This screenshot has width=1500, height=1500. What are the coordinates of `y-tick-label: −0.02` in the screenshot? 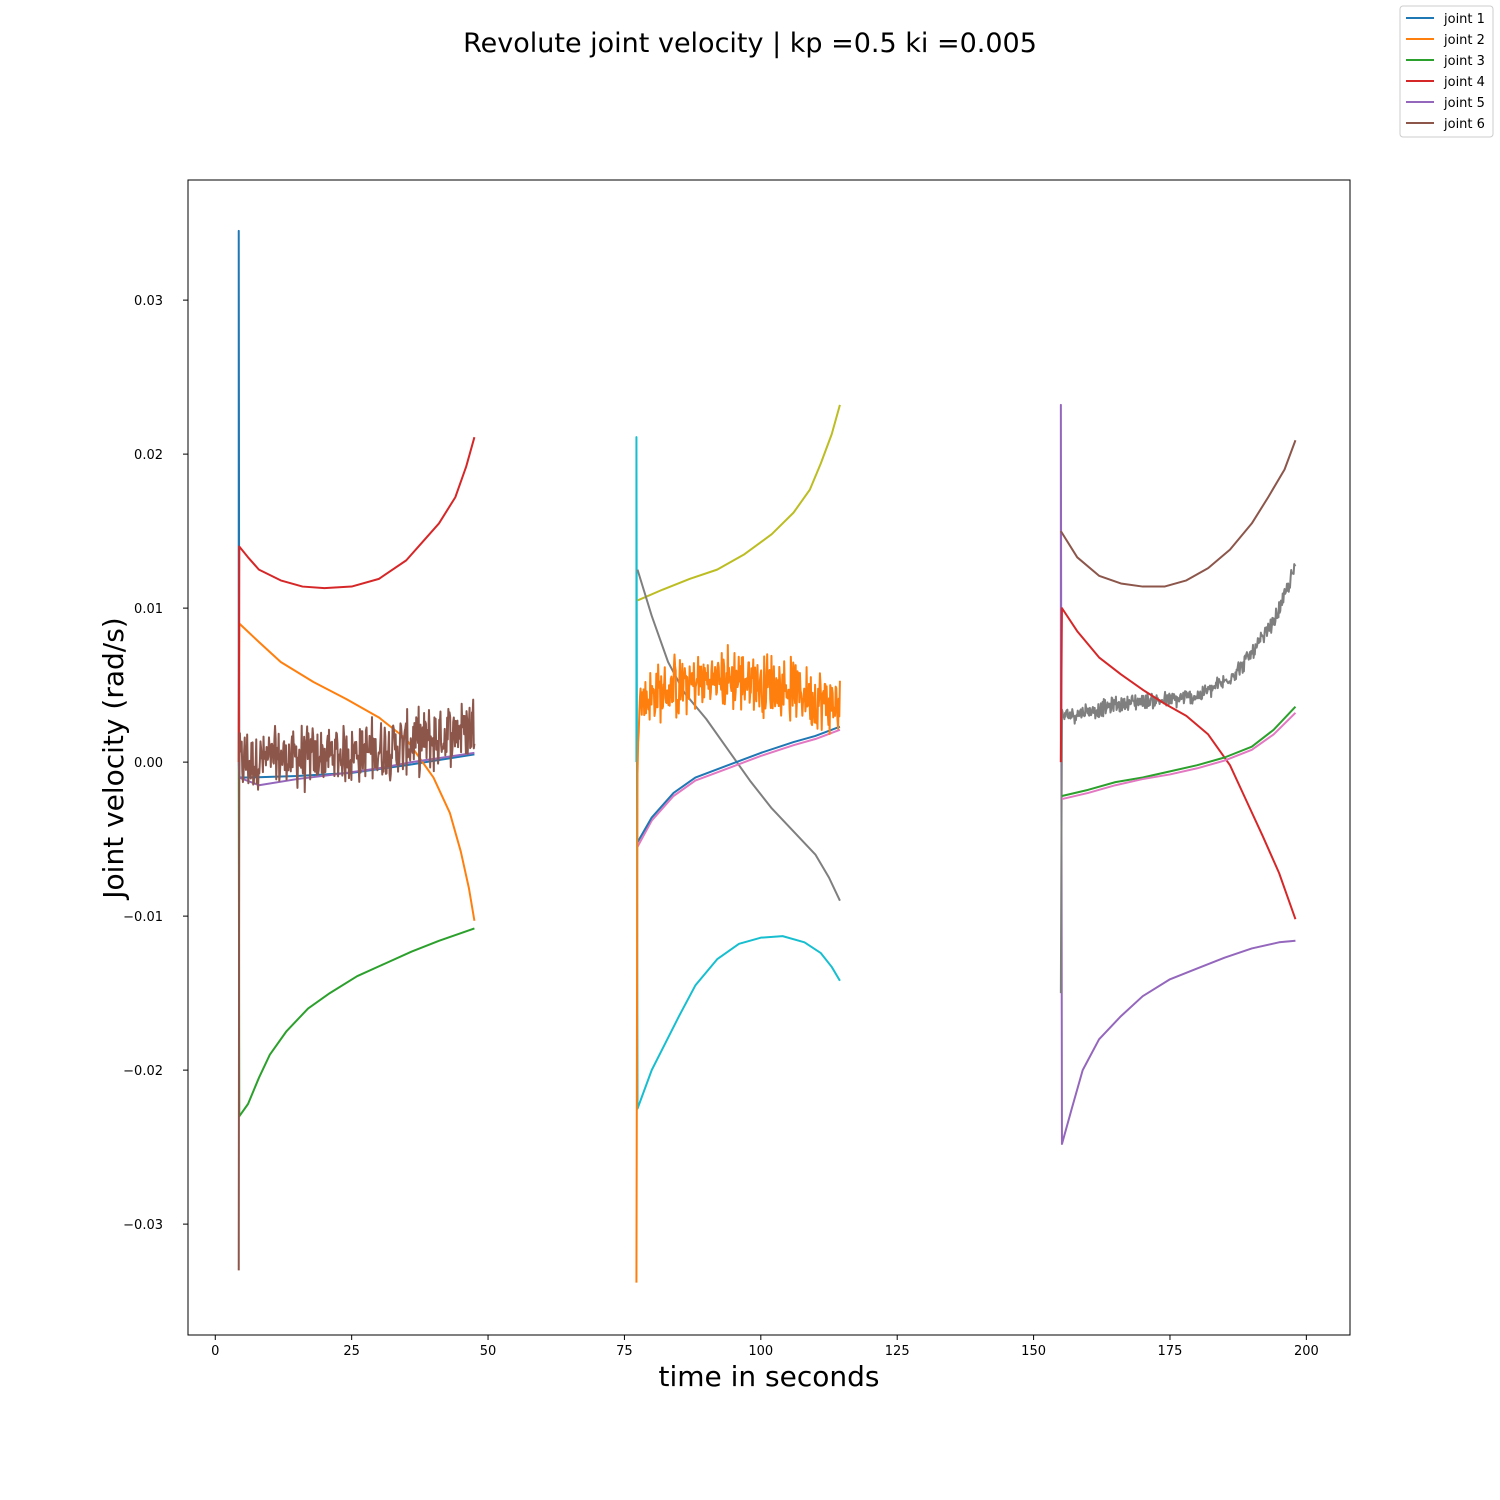 It's located at (143, 1071).